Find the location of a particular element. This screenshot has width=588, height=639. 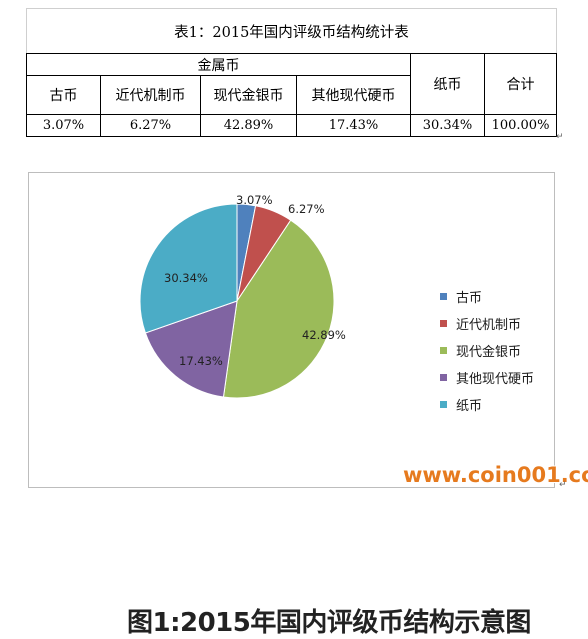

pie-data-label: 3.07% is located at coordinates (254, 200).